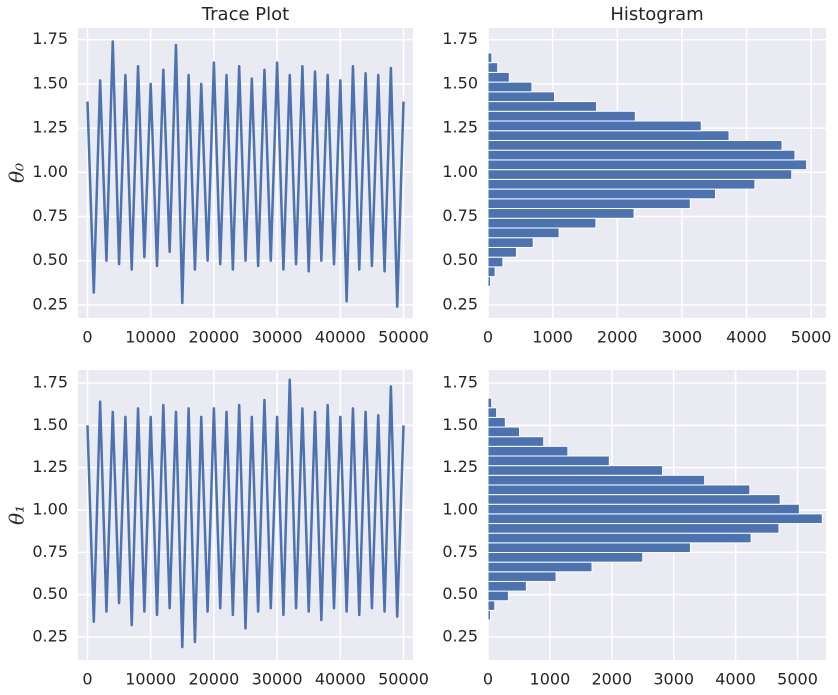 This screenshot has width=838, height=695. Describe the element at coordinates (656, 14) in the screenshot. I see `subplot-title: Histogram` at that location.